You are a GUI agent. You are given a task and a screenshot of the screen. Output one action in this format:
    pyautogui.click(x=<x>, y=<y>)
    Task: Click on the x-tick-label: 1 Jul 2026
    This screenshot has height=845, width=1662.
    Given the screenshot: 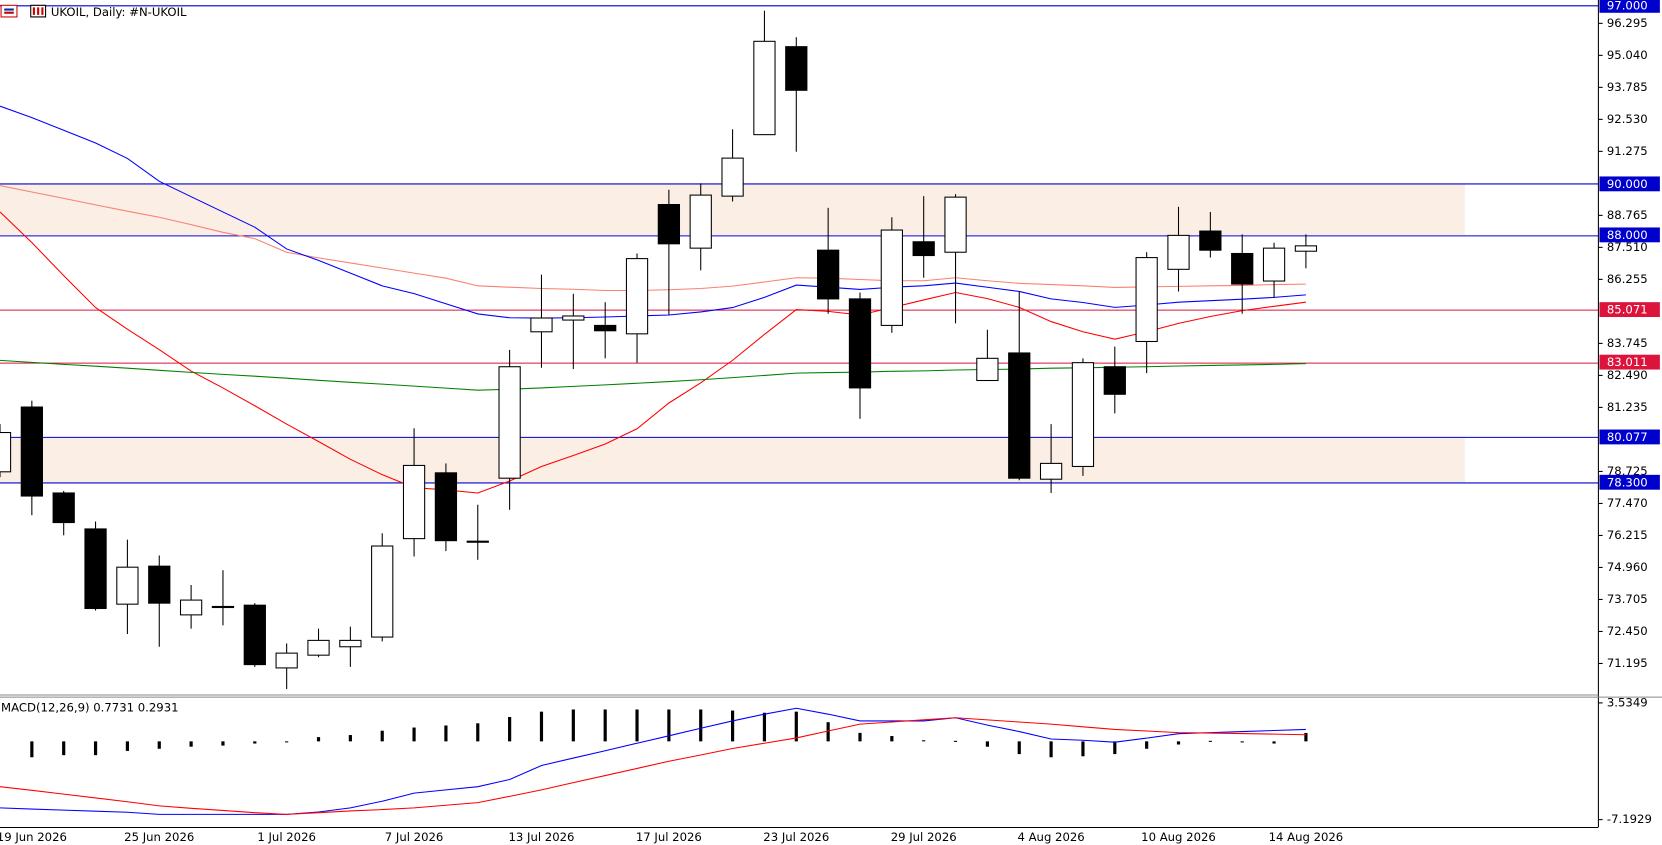 What is the action you would take?
    pyautogui.click(x=286, y=837)
    